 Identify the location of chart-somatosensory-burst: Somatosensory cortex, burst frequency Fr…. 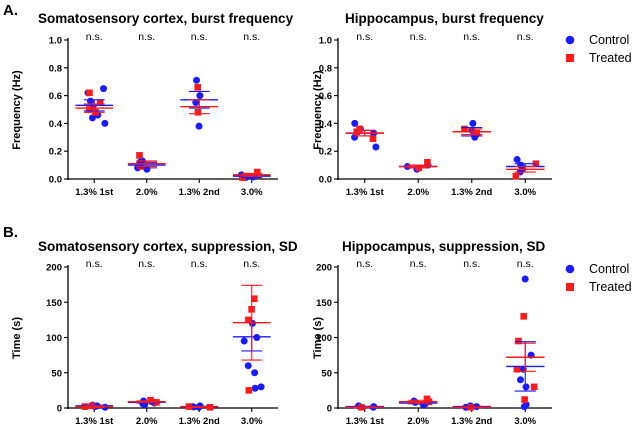
(152, 80).